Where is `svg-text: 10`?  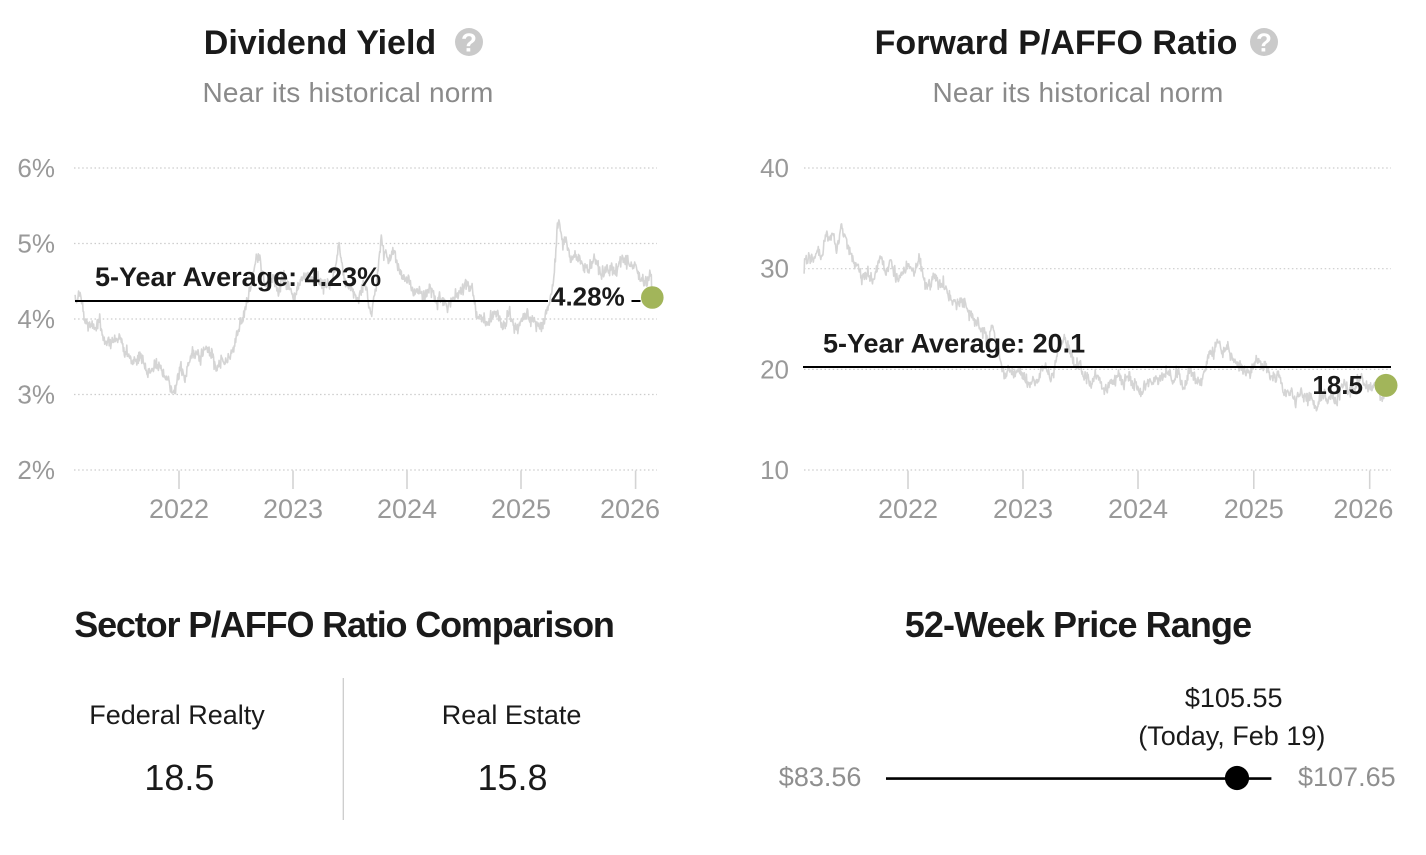 svg-text: 10 is located at coordinates (774, 470).